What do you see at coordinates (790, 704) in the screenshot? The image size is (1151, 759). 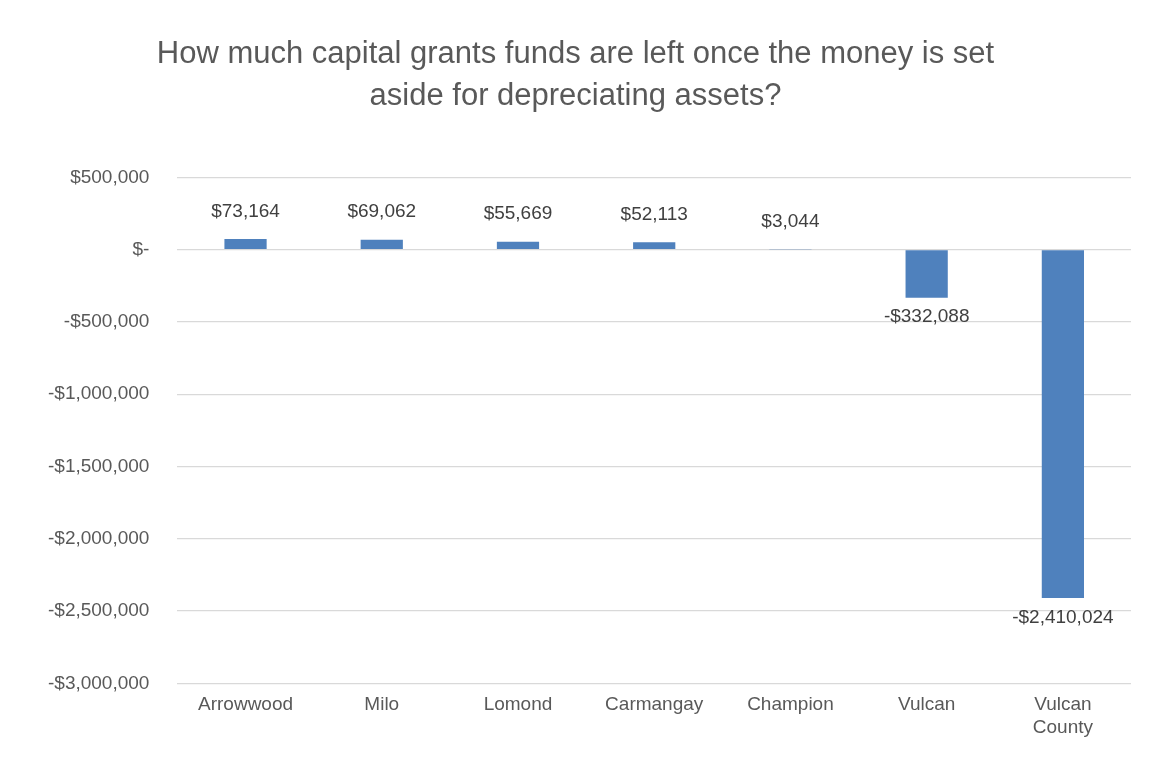 I see `x-tick-label: Champion` at bounding box center [790, 704].